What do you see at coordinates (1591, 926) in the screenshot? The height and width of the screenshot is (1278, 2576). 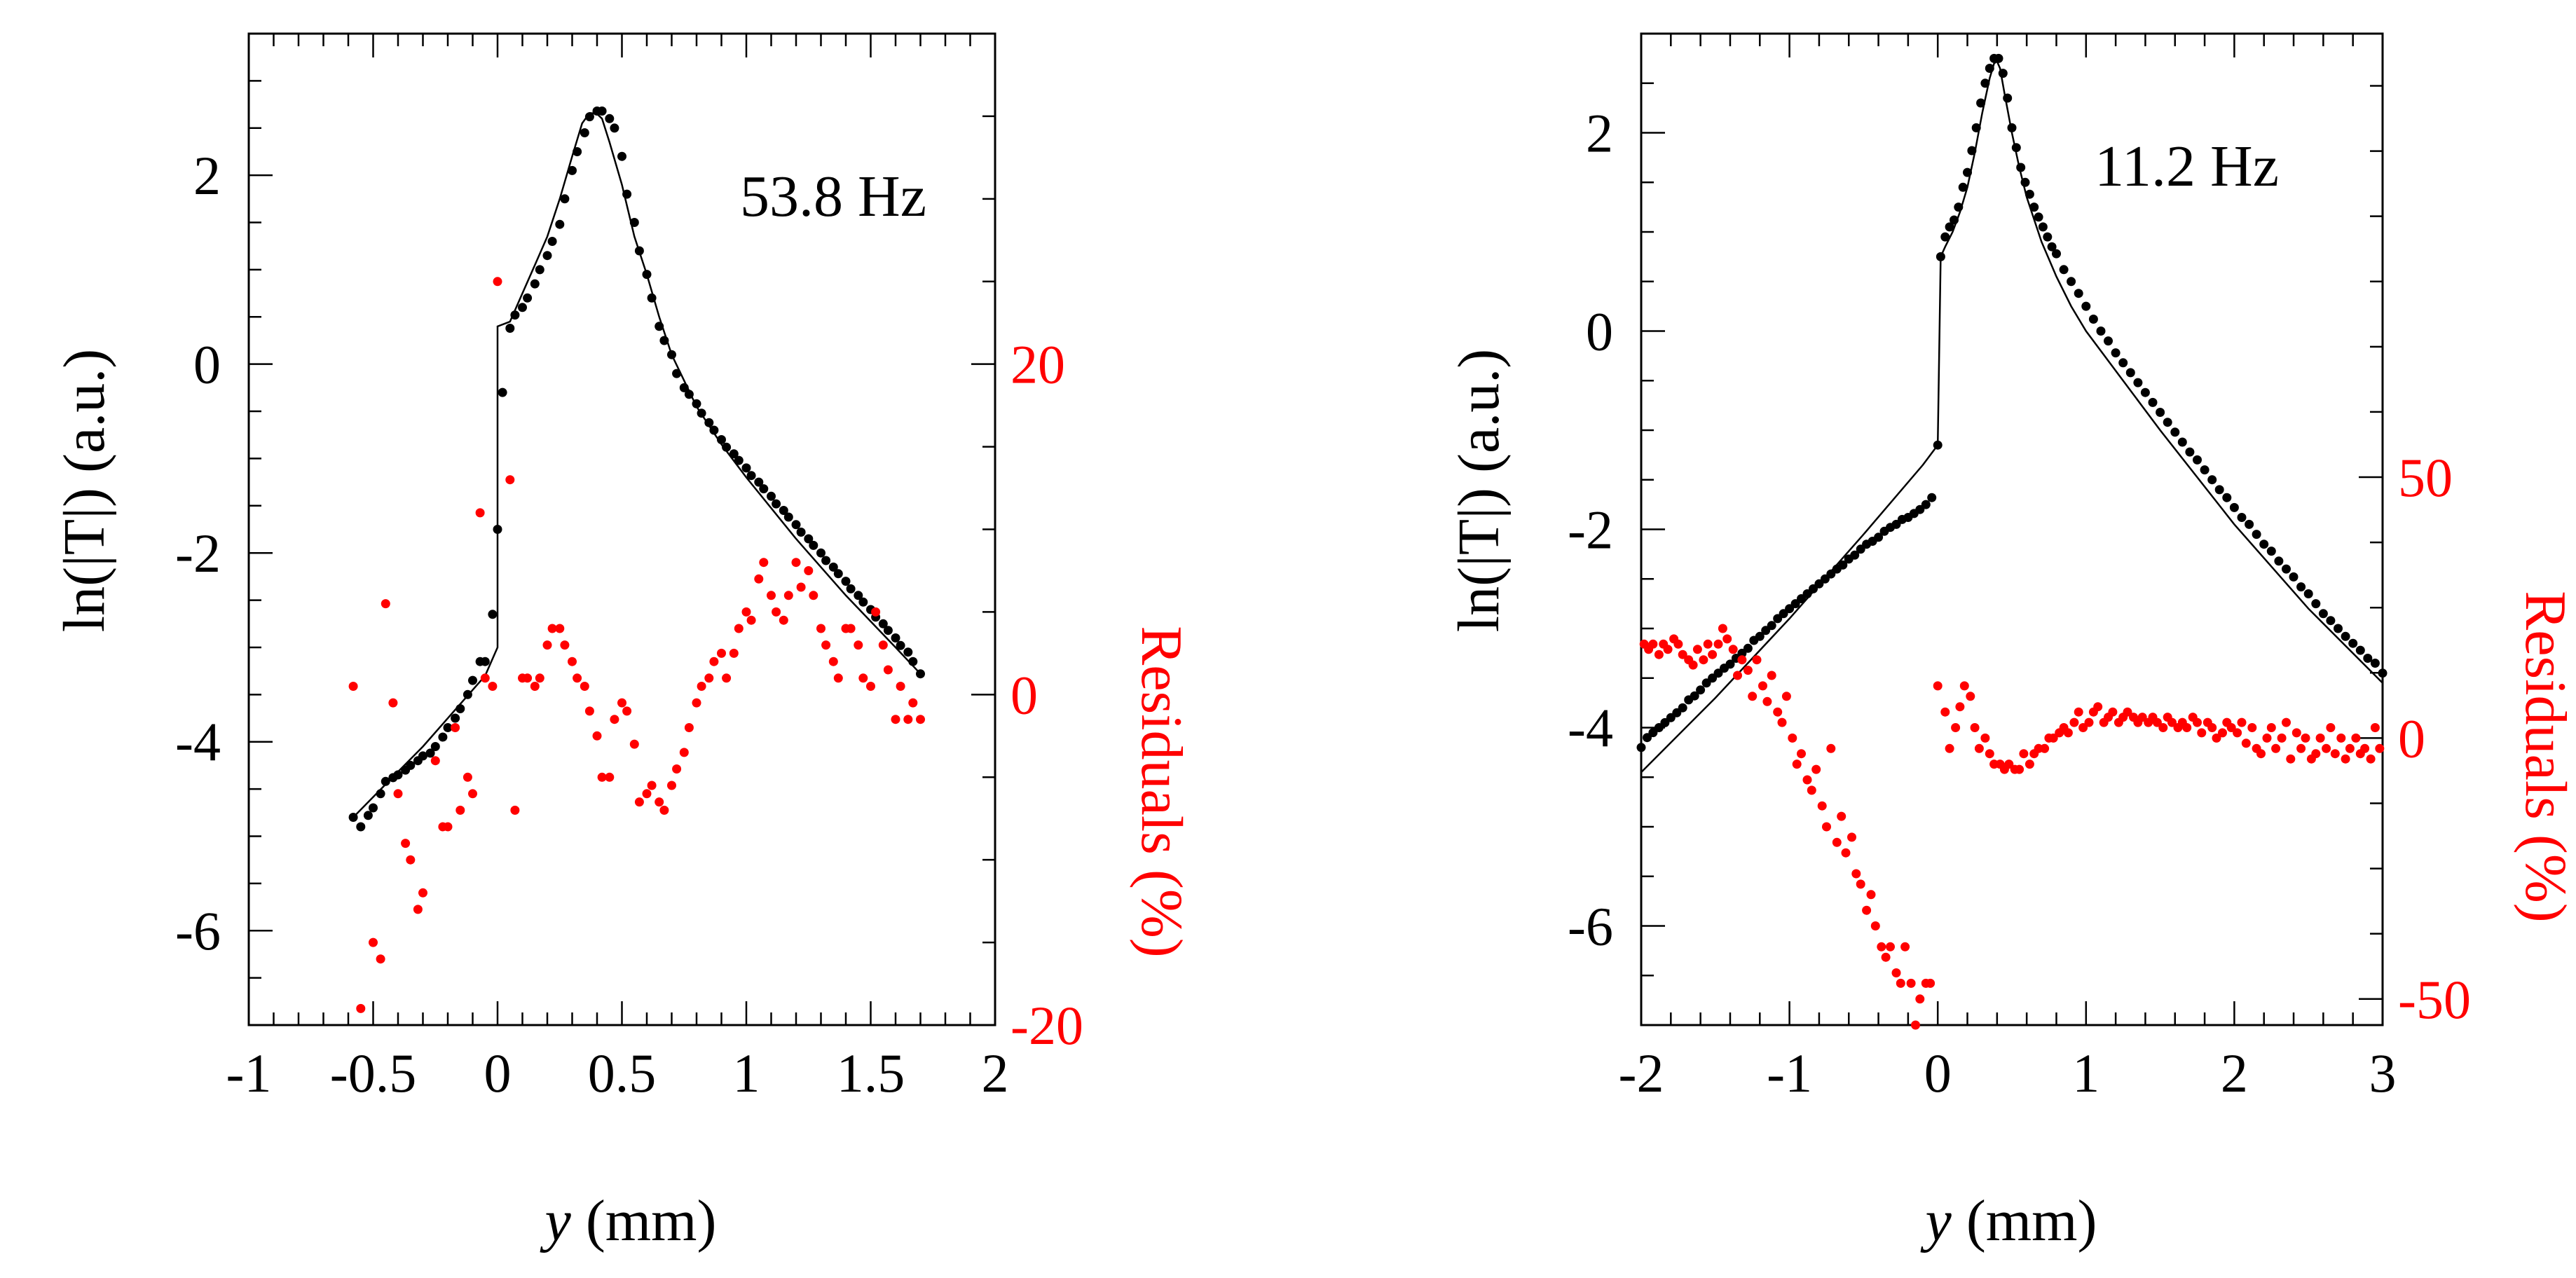 I see `y-tick-label: -6` at bounding box center [1591, 926].